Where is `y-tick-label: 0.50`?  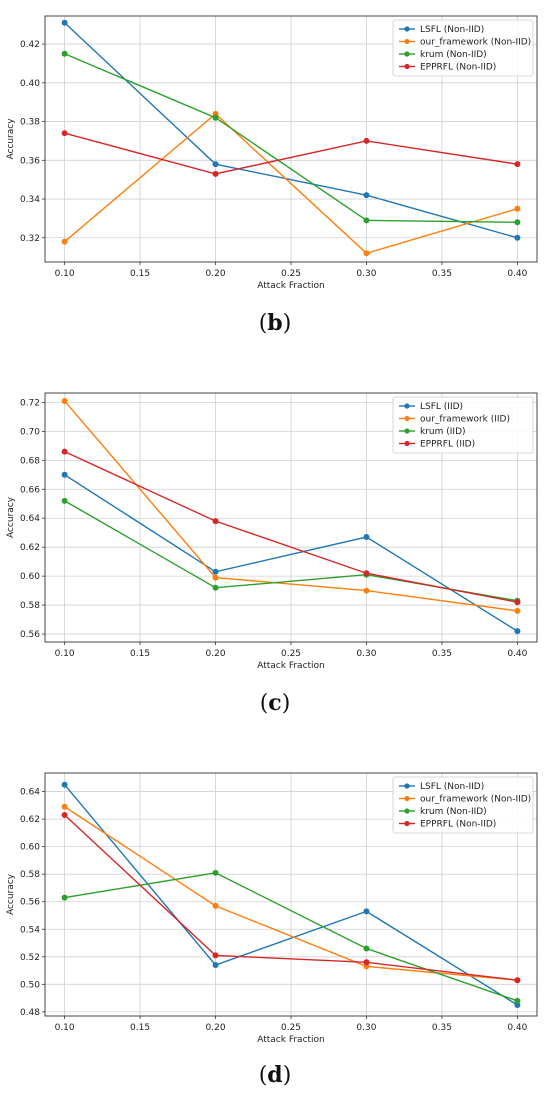 y-tick-label: 0.50 is located at coordinates (30, 985).